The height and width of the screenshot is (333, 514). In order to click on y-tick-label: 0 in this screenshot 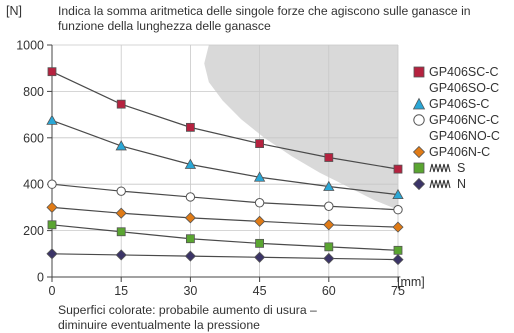, I will do `click(40, 278)`.